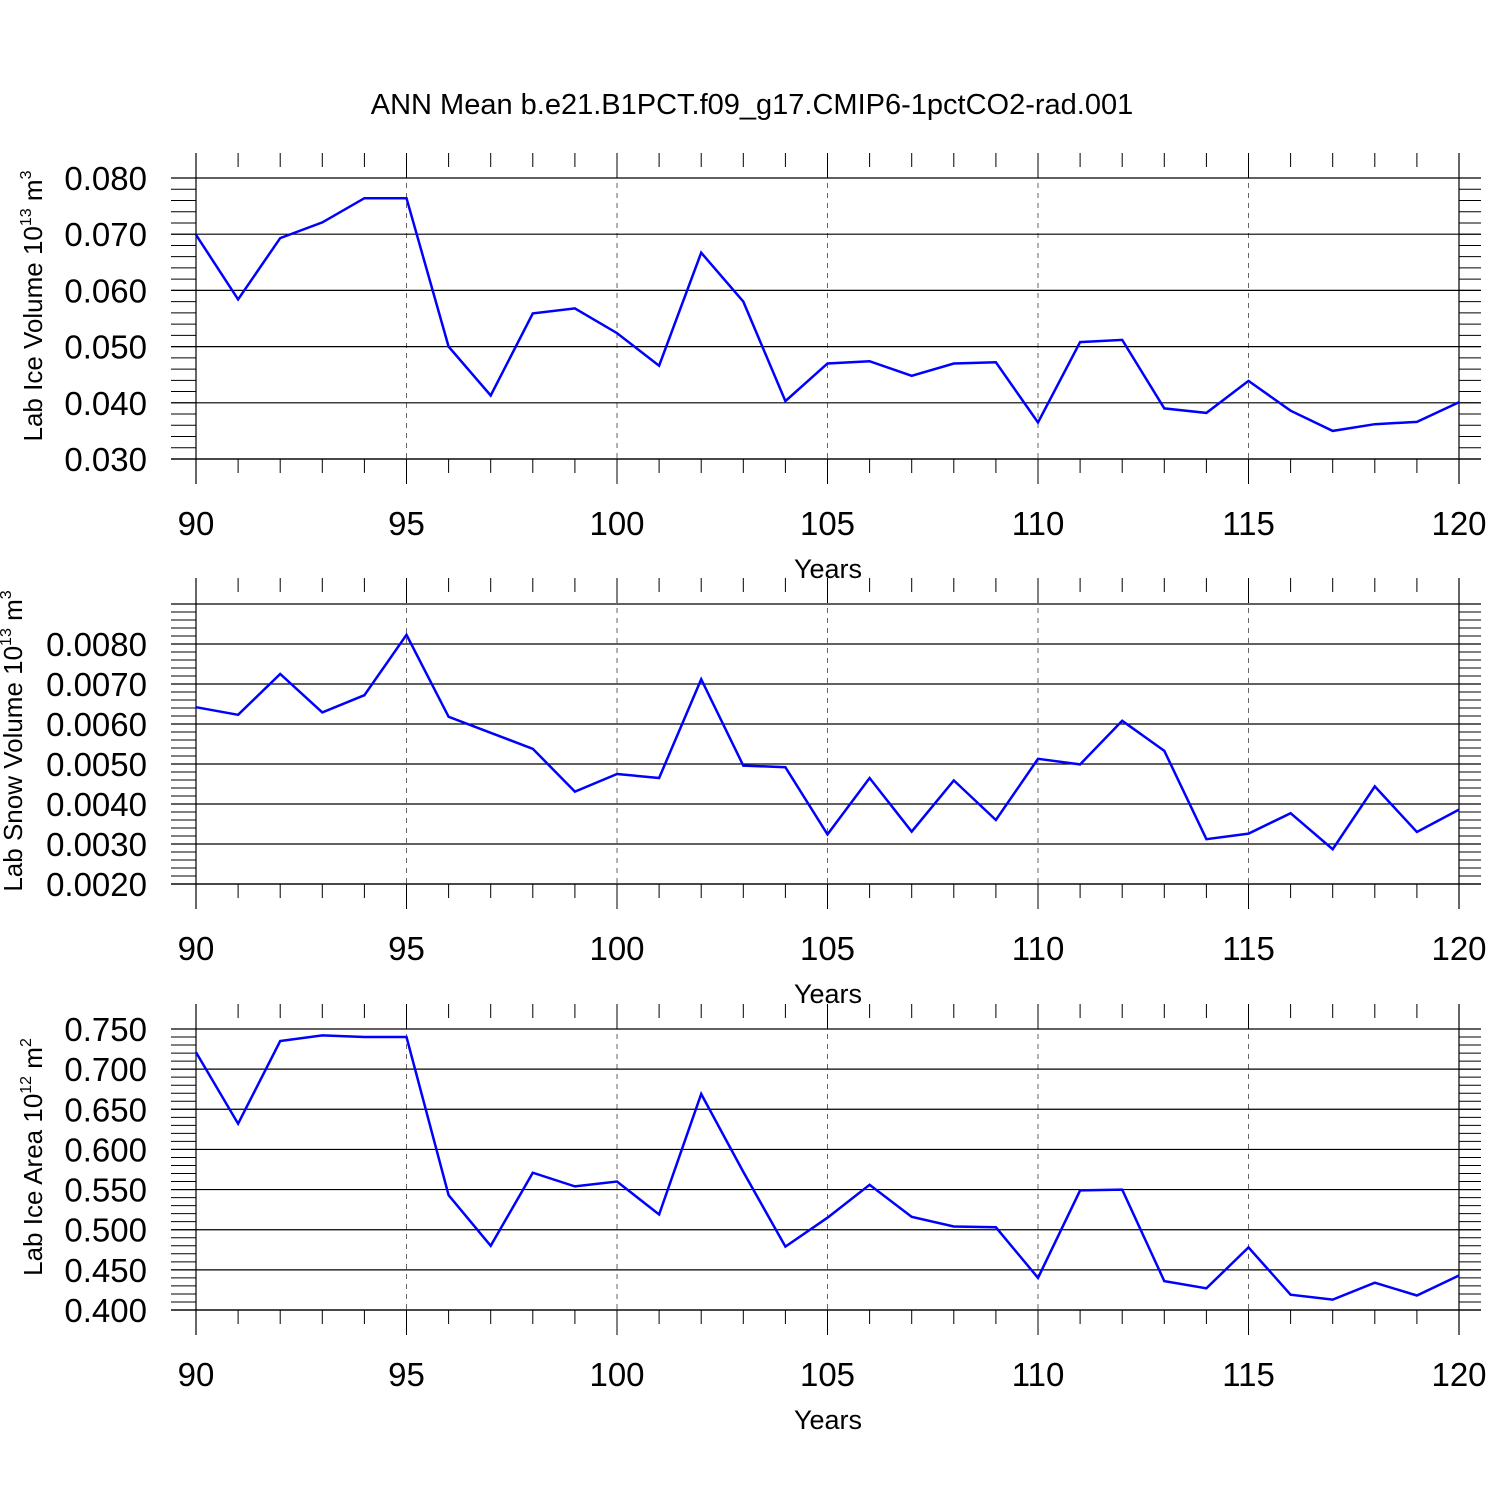  I want to click on y-tick-label: 0.0080, so click(96, 644).